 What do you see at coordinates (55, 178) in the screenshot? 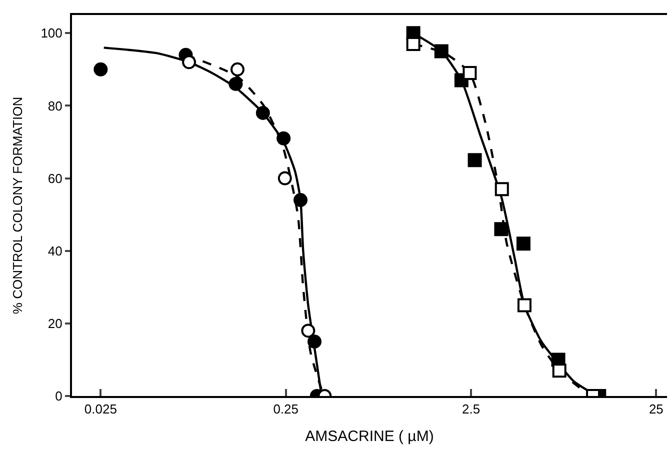
I see `y-tick-label: 60` at bounding box center [55, 178].